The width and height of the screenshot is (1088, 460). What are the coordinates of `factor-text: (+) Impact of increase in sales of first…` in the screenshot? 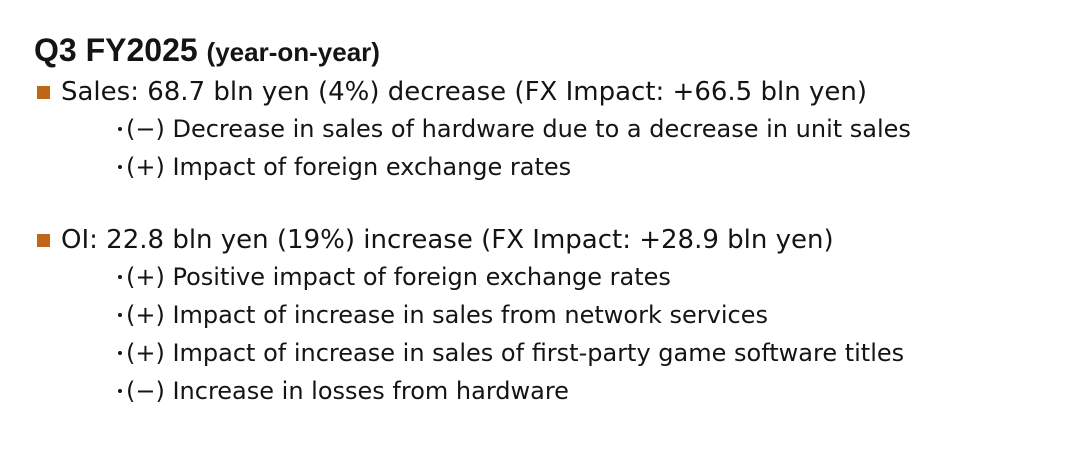 It's located at (515, 353).